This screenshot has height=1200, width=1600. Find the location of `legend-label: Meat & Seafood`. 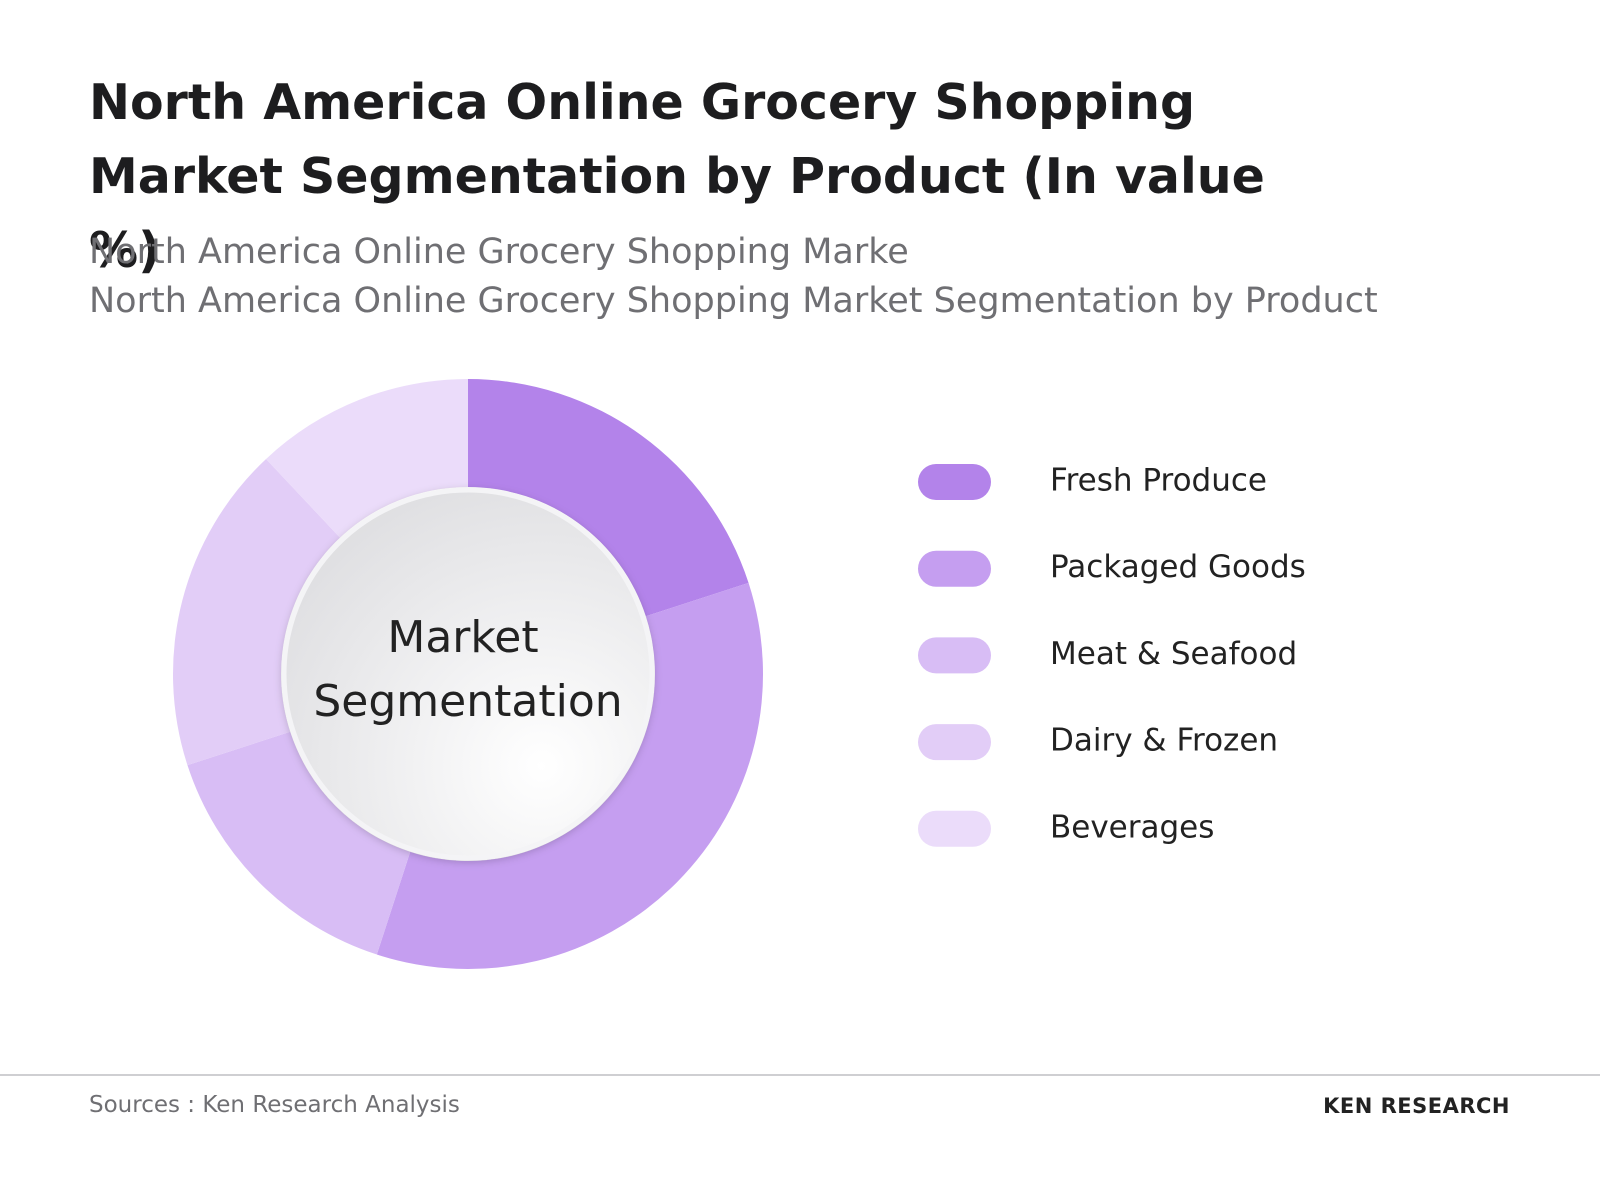

legend-label: Meat & Seafood is located at coordinates (1173, 654).